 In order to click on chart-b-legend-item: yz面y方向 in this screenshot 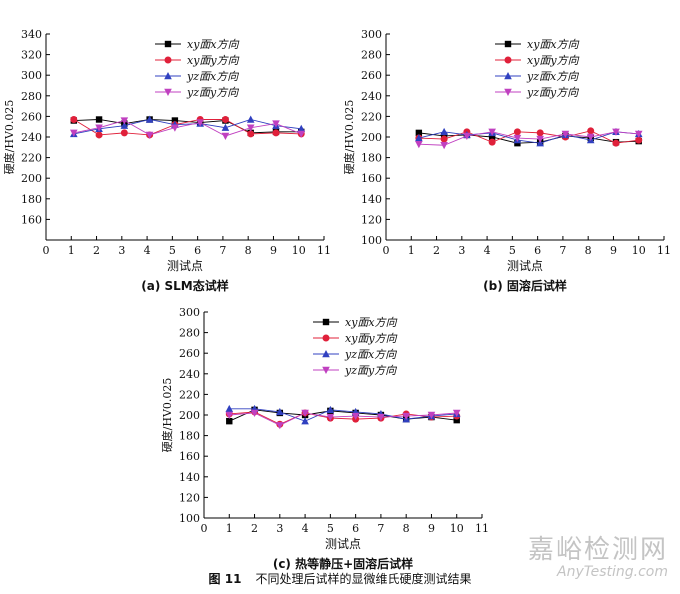, I will do `click(537, 92)`.